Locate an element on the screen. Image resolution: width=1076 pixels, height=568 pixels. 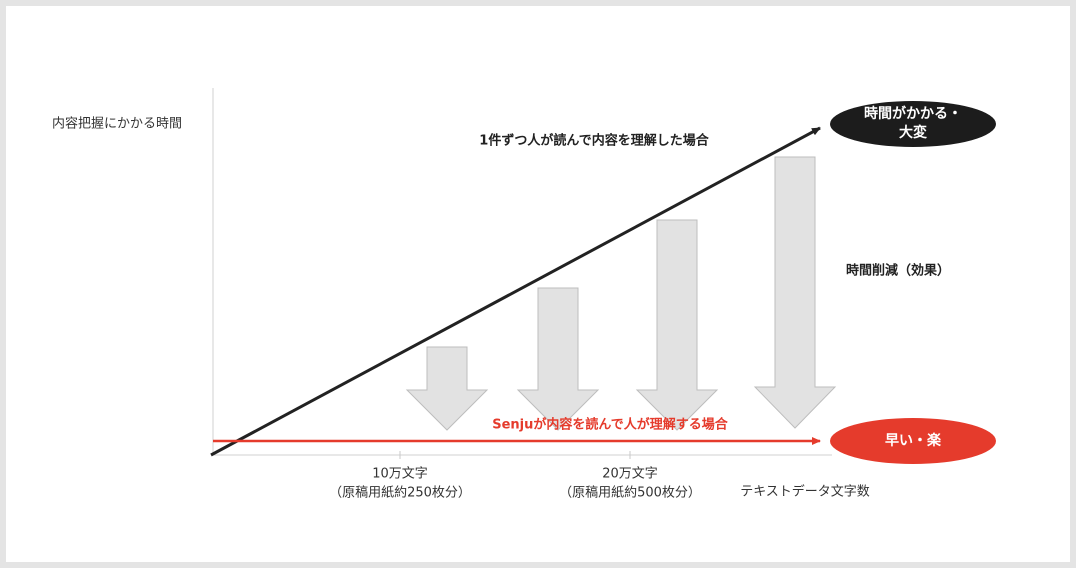
x-tick-sublabel: （原稿用紙約250枚分） is located at coordinates (400, 493).